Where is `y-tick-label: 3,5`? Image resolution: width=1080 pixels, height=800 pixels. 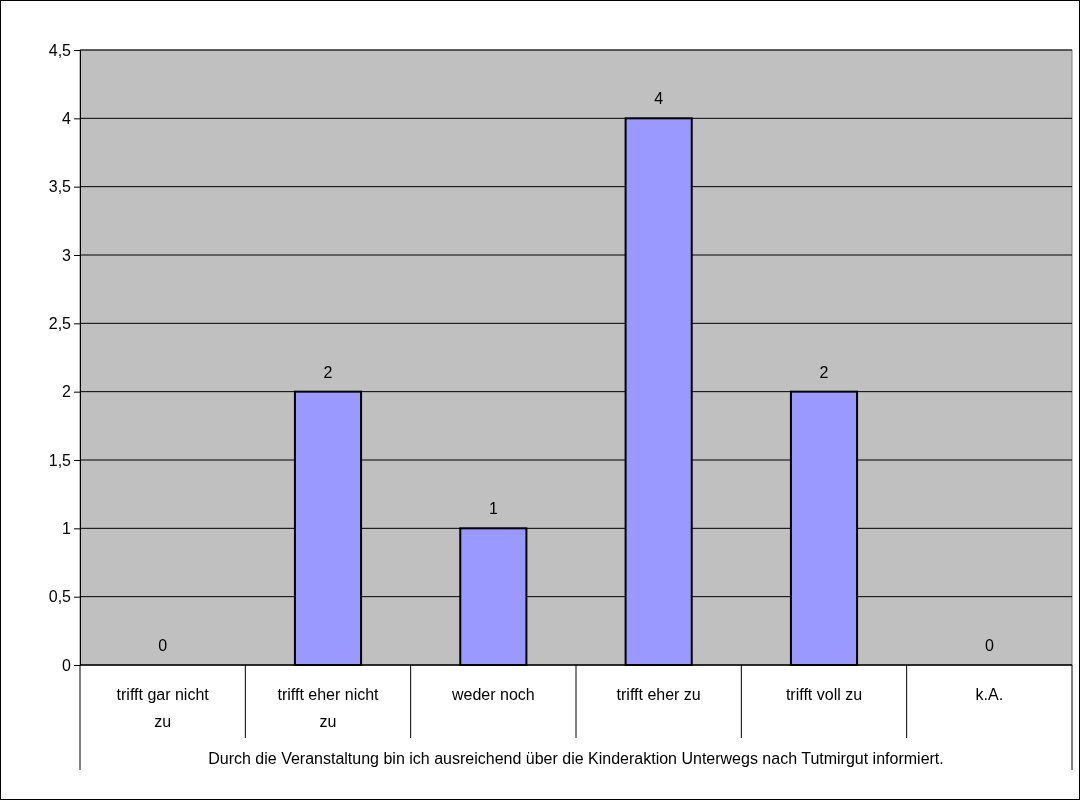
y-tick-label: 3,5 is located at coordinates (60, 187).